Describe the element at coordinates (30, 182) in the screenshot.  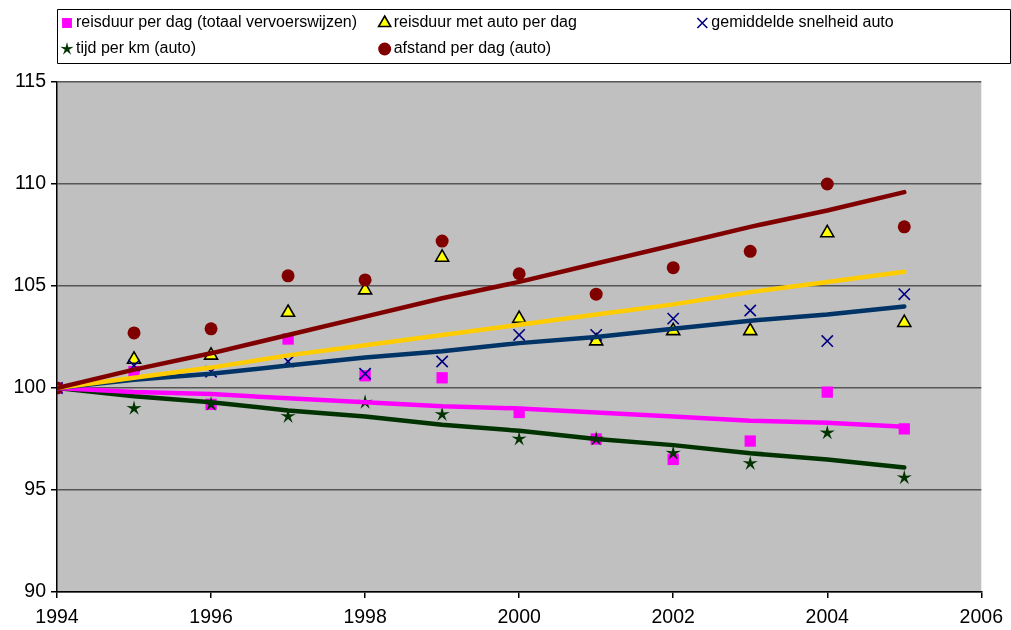
I see `y-tick-label: 110` at that location.